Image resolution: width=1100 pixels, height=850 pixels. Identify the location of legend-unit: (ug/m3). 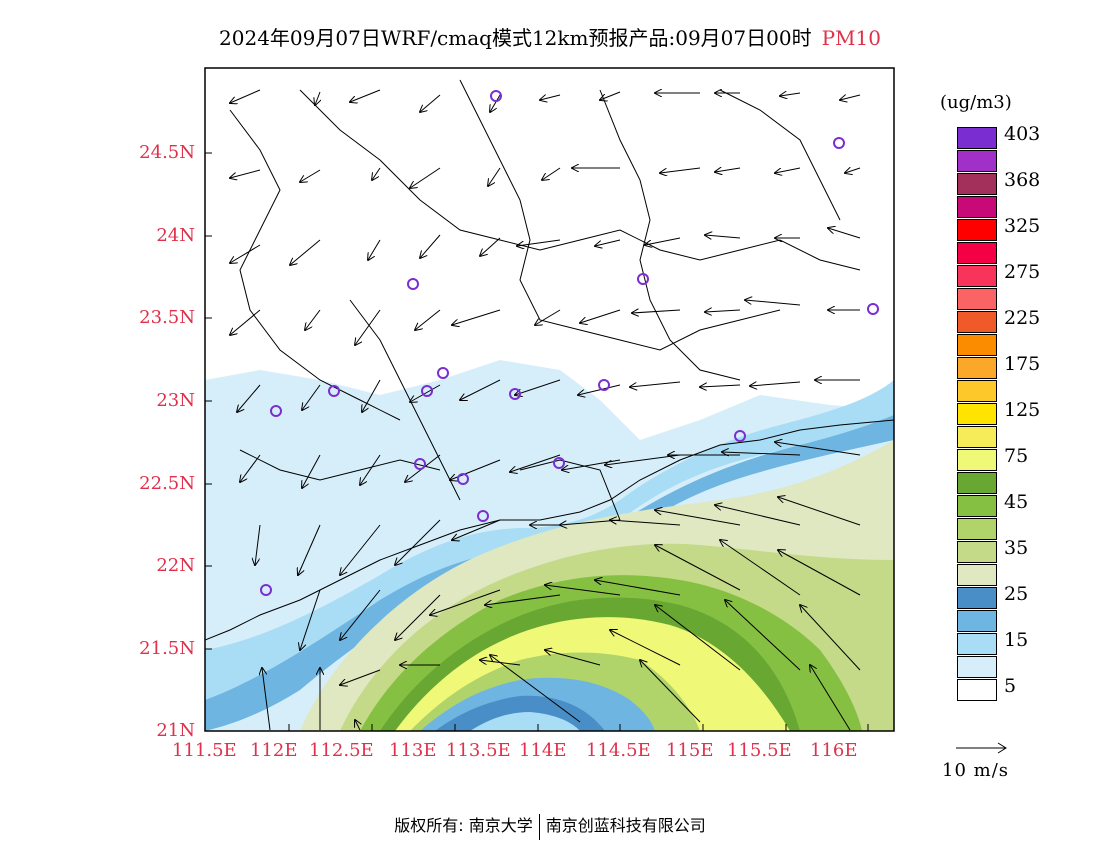
(976, 102).